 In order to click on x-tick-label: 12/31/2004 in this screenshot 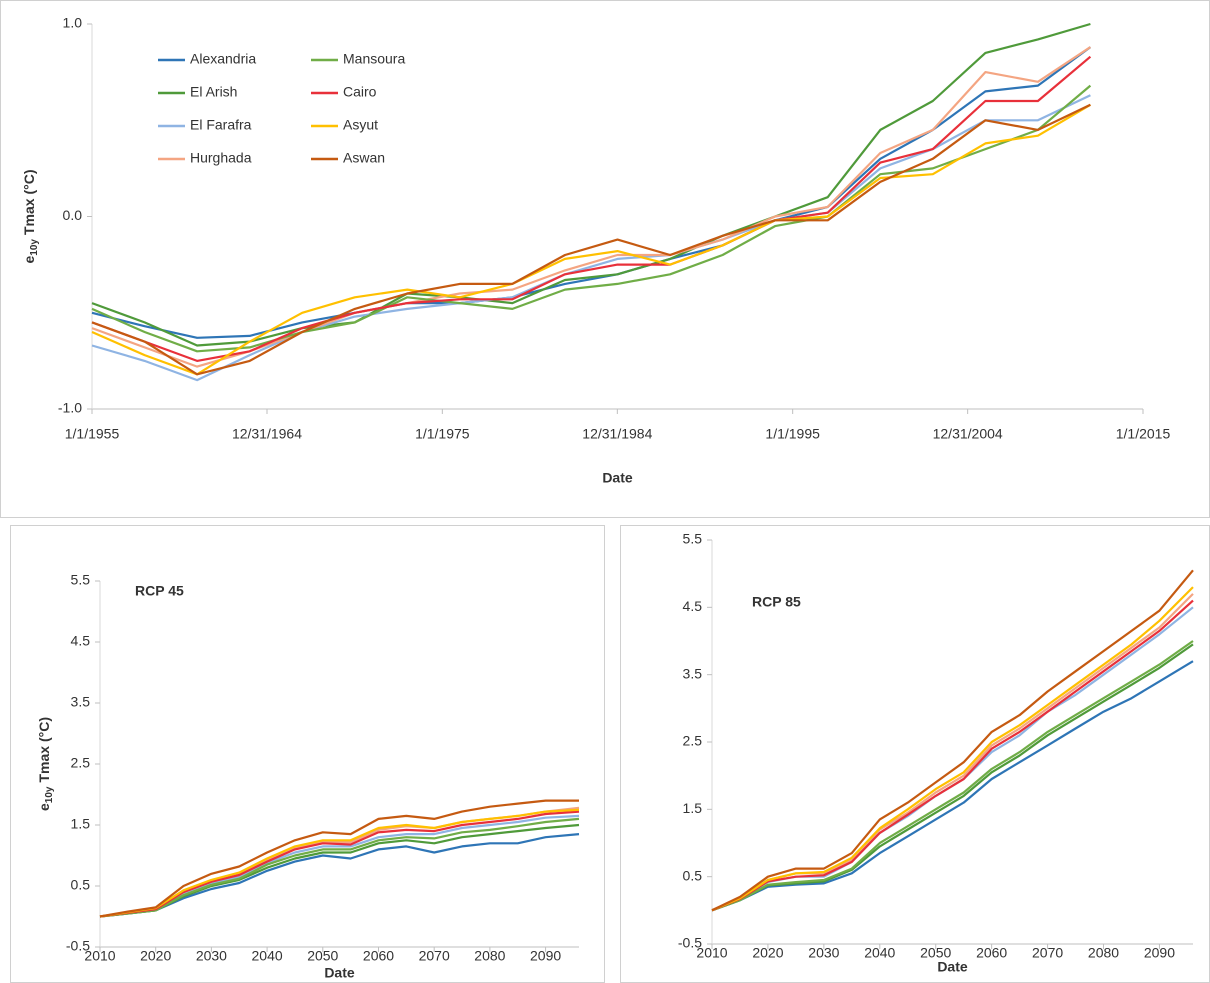, I will do `click(968, 434)`.